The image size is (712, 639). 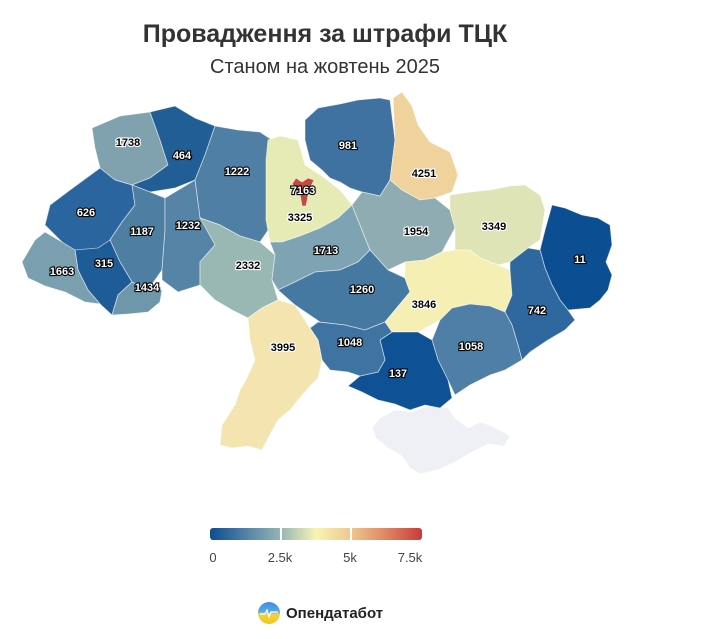 What do you see at coordinates (540, 304) in the screenshot?
I see `region-donetsk` at bounding box center [540, 304].